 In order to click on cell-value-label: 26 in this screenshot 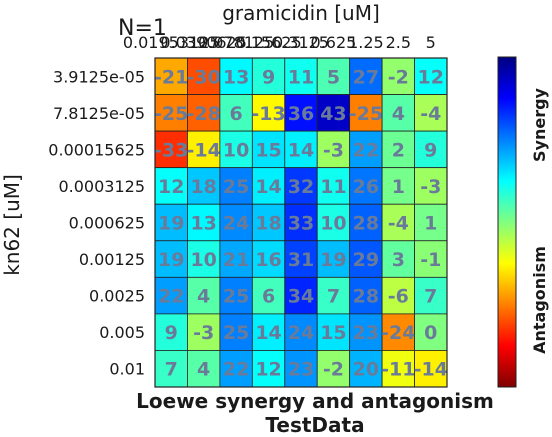, I will do `click(366, 187)`.